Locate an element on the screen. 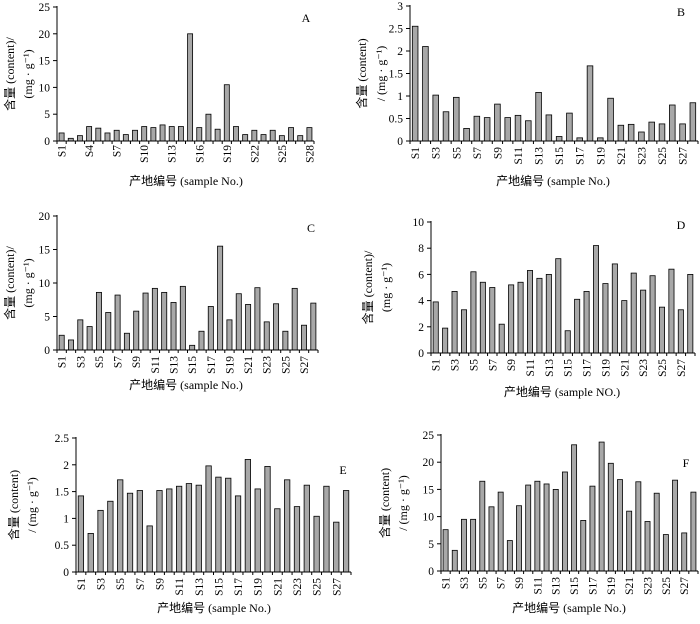 The width and height of the screenshot is (700, 624). bar-s3 is located at coordinates (454, 322).